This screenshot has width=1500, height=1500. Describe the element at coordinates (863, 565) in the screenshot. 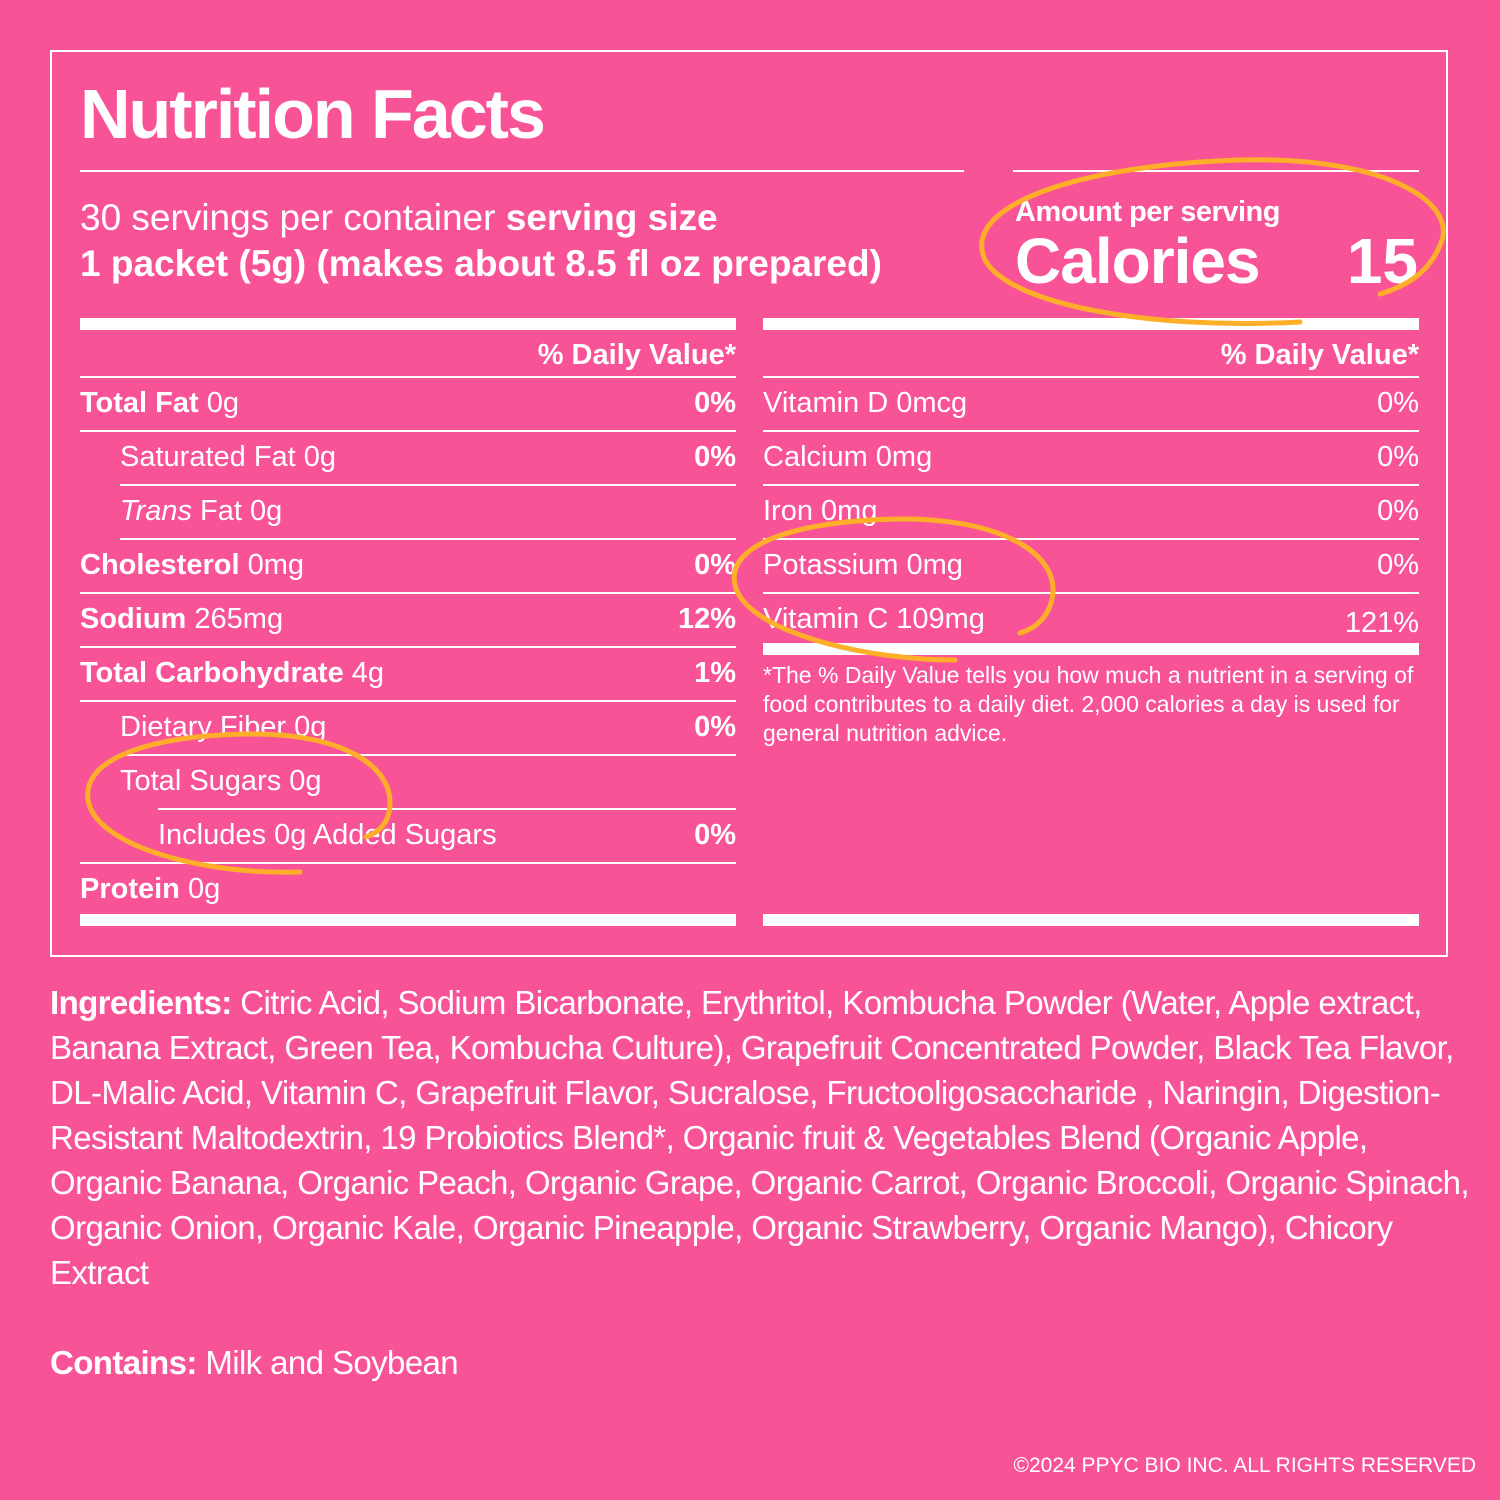

I see `nutrient-name: Potassium 0mg` at that location.